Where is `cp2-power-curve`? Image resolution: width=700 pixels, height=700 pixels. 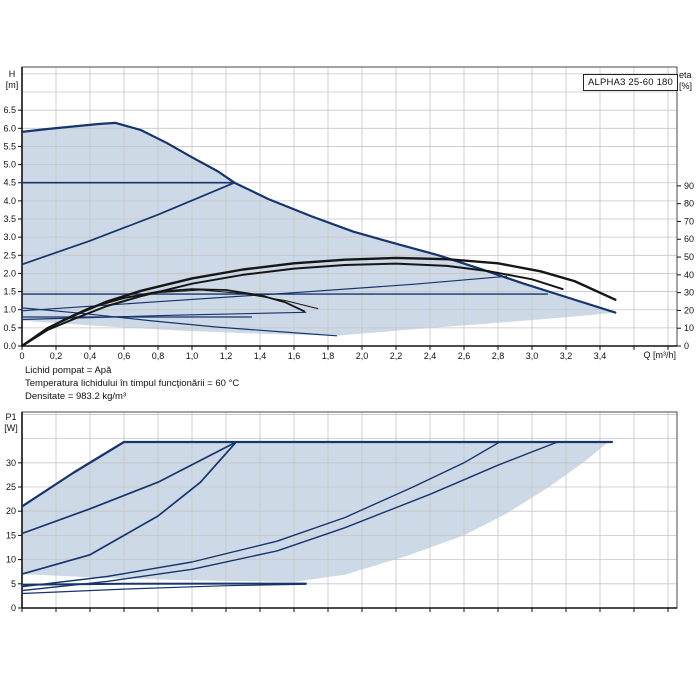
cp2-power-curve is located at coordinates (261, 514).